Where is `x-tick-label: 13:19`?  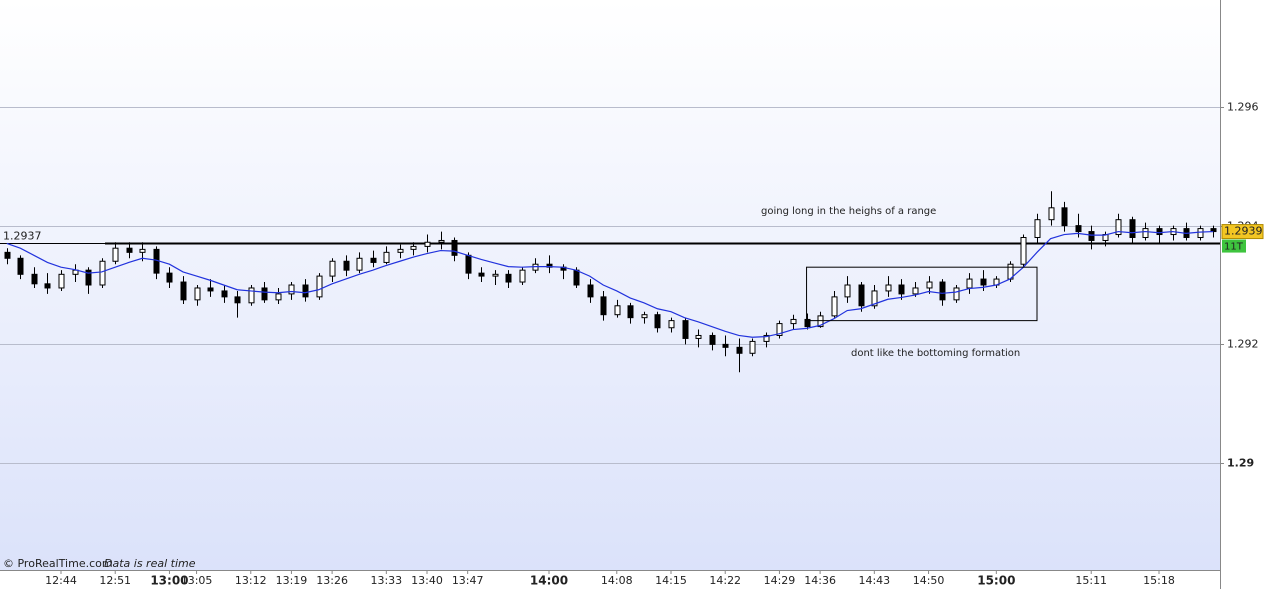
x-tick-label: 13:19 is located at coordinates (292, 580).